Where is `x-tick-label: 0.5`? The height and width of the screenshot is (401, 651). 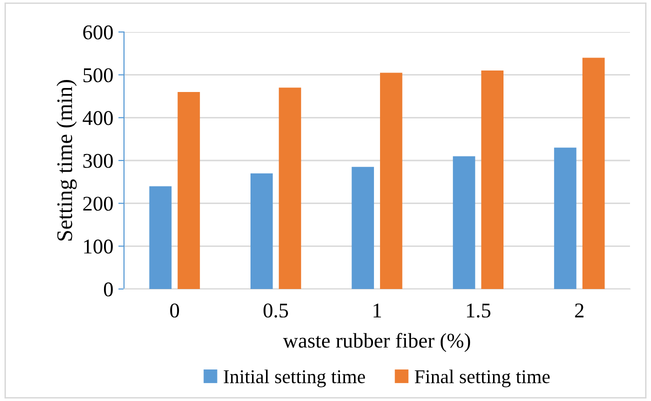 x-tick-label: 0.5 is located at coordinates (276, 310).